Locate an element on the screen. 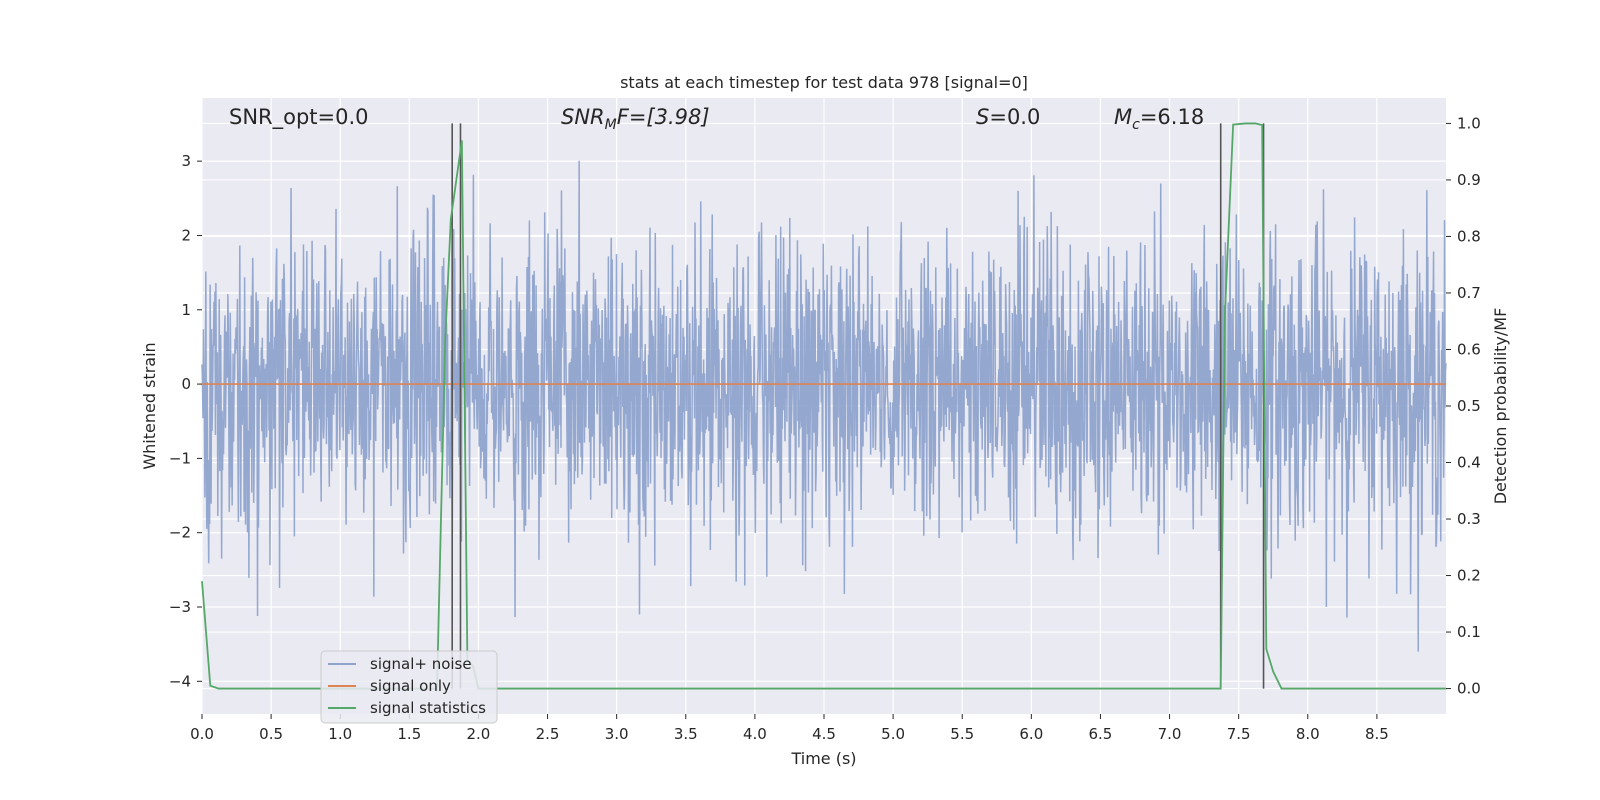 The width and height of the screenshot is (1600, 800). annotation-s: S=0.0 is located at coordinates (1008, 117).